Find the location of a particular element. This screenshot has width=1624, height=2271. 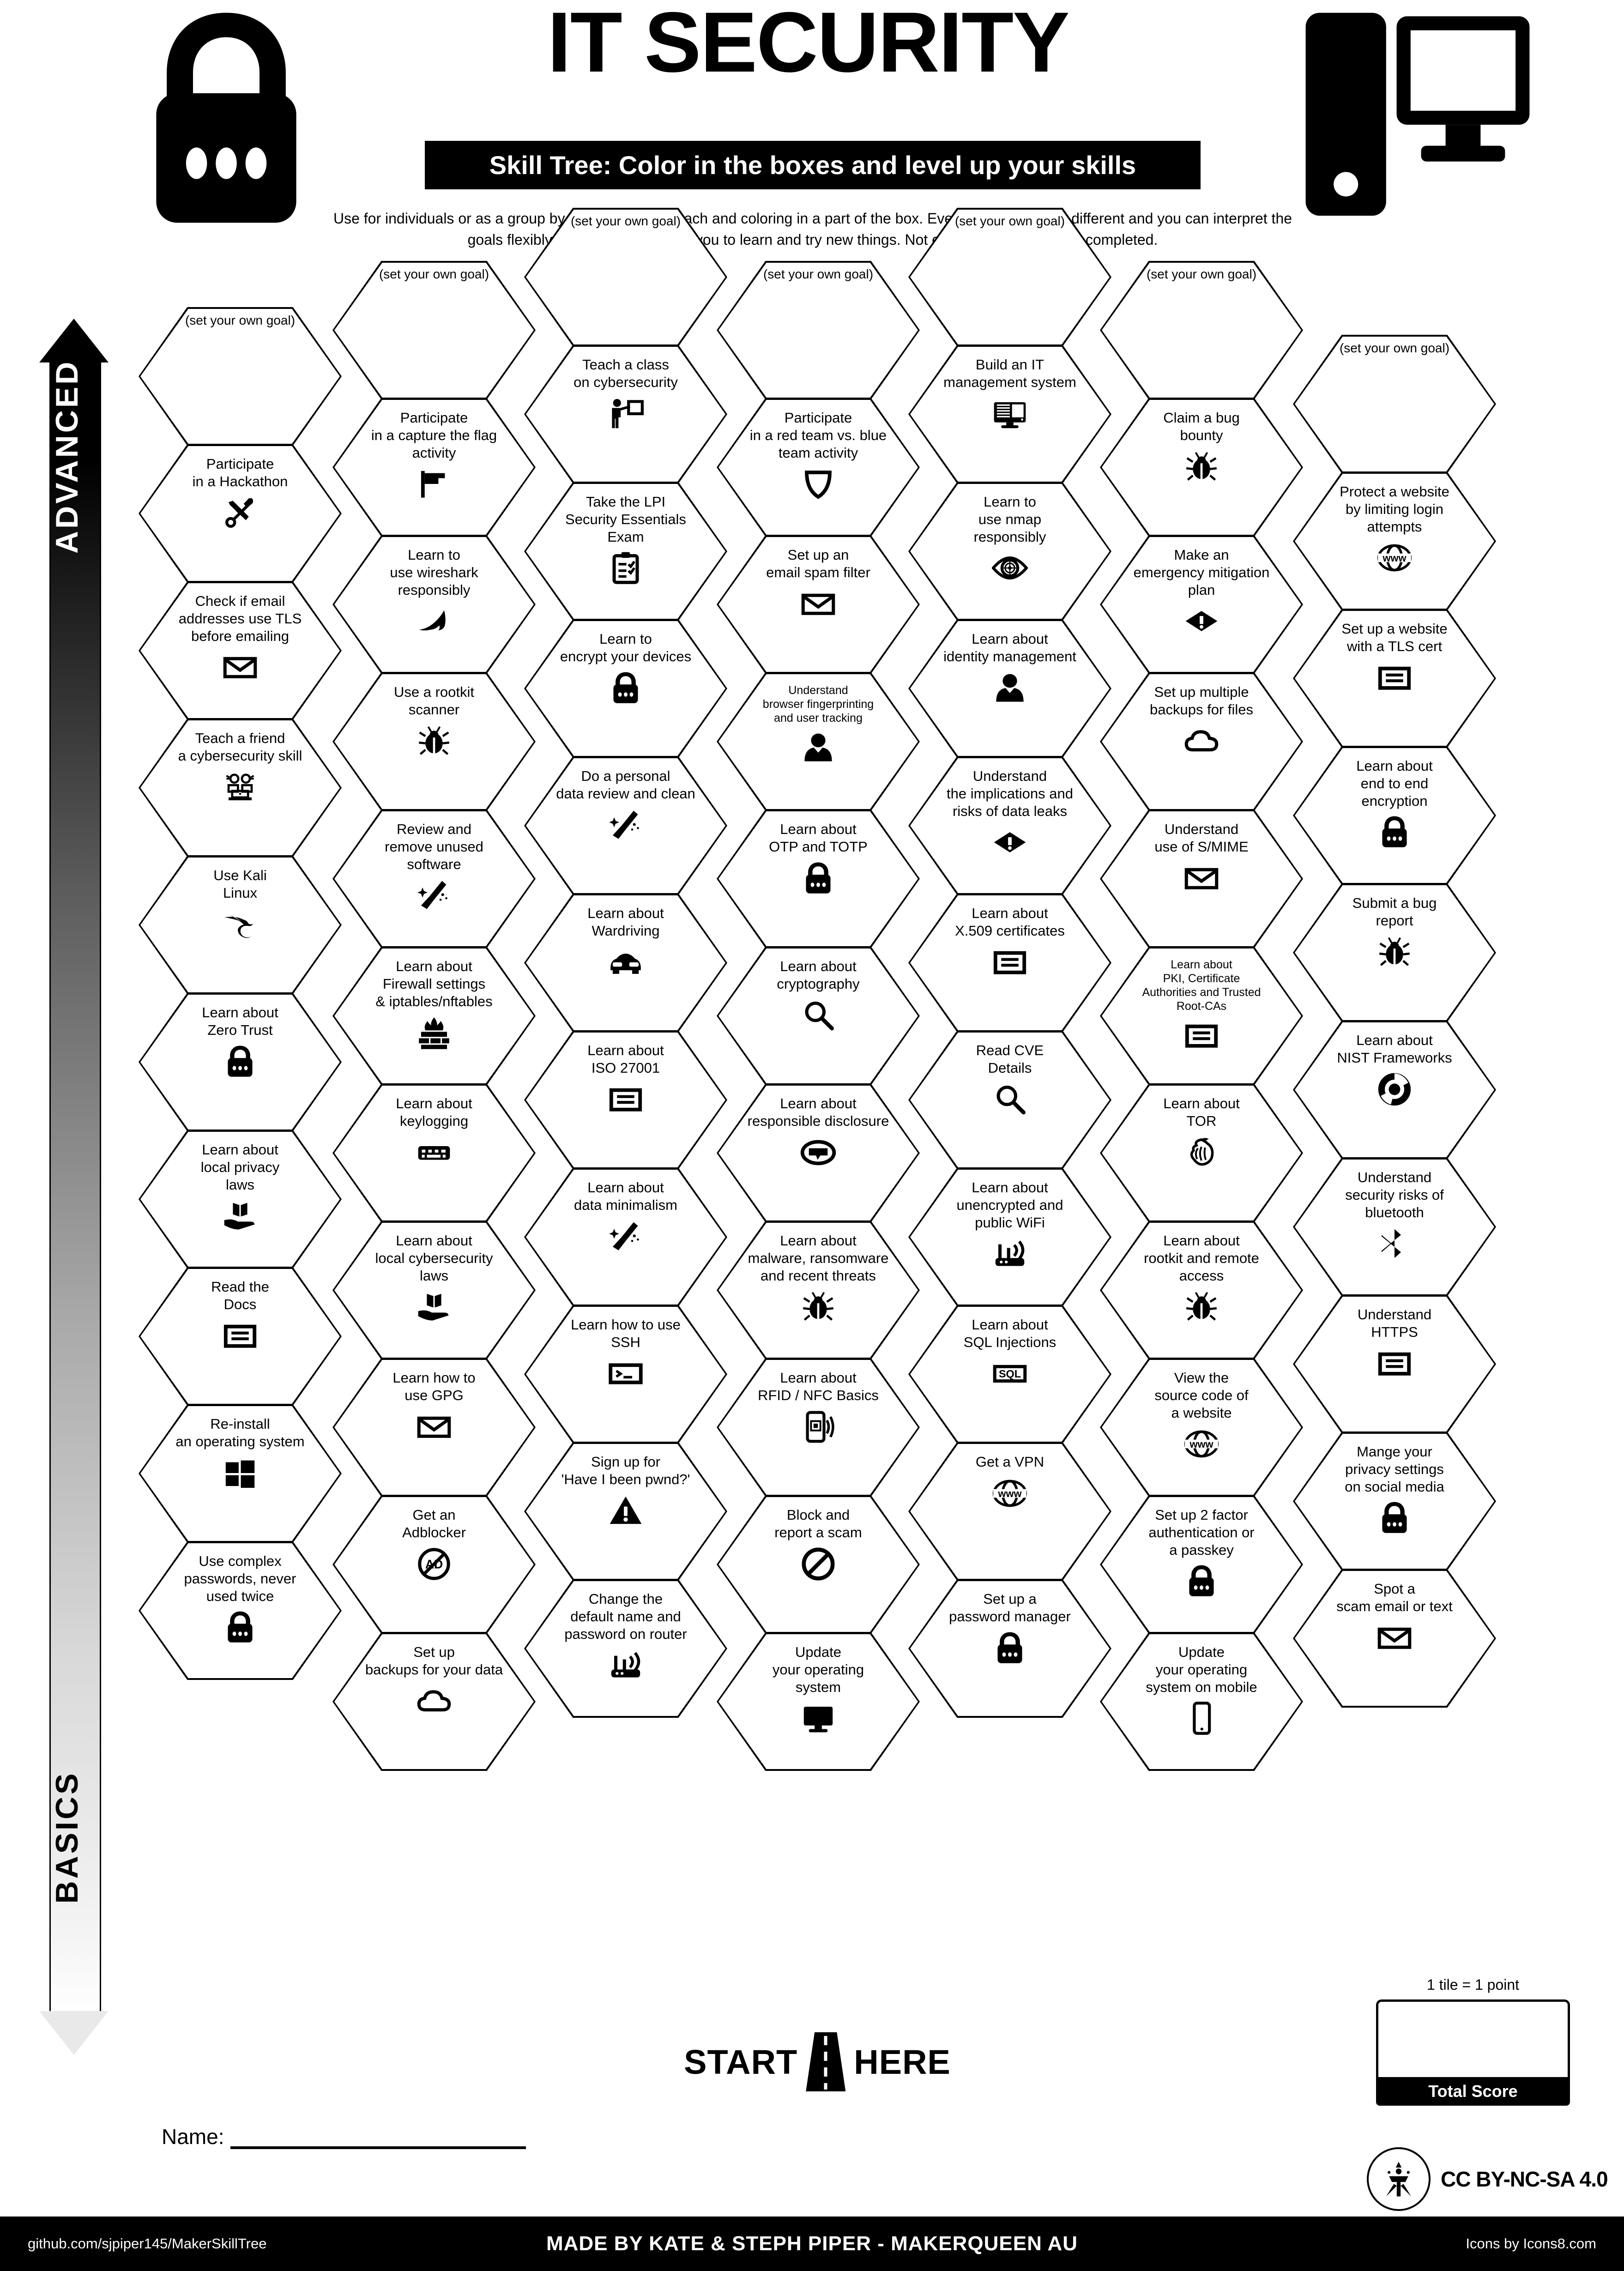

skill-tile: Learn about cryptography is located at coordinates (818, 1016).